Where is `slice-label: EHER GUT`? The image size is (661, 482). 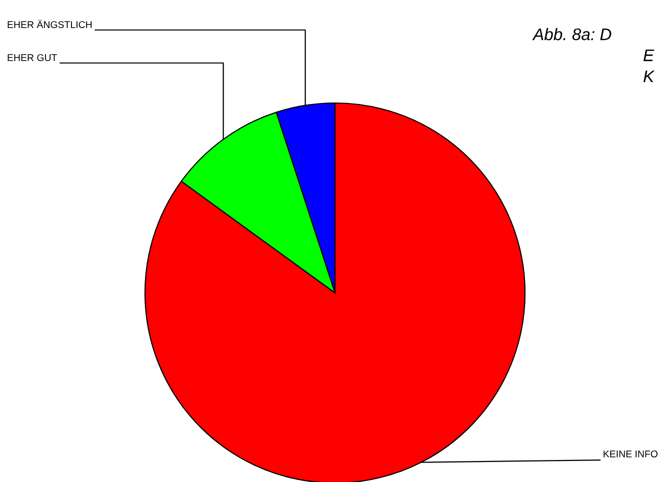
slice-label: EHER GUT is located at coordinates (33, 58).